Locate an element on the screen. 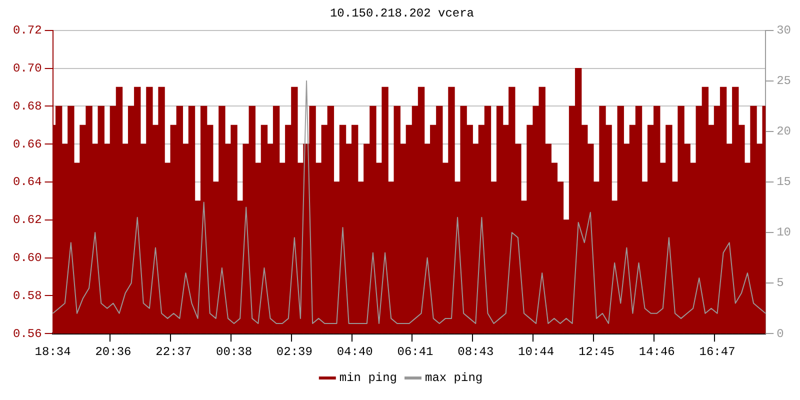 The image size is (800, 400). legend-label: max ping is located at coordinates (454, 378).